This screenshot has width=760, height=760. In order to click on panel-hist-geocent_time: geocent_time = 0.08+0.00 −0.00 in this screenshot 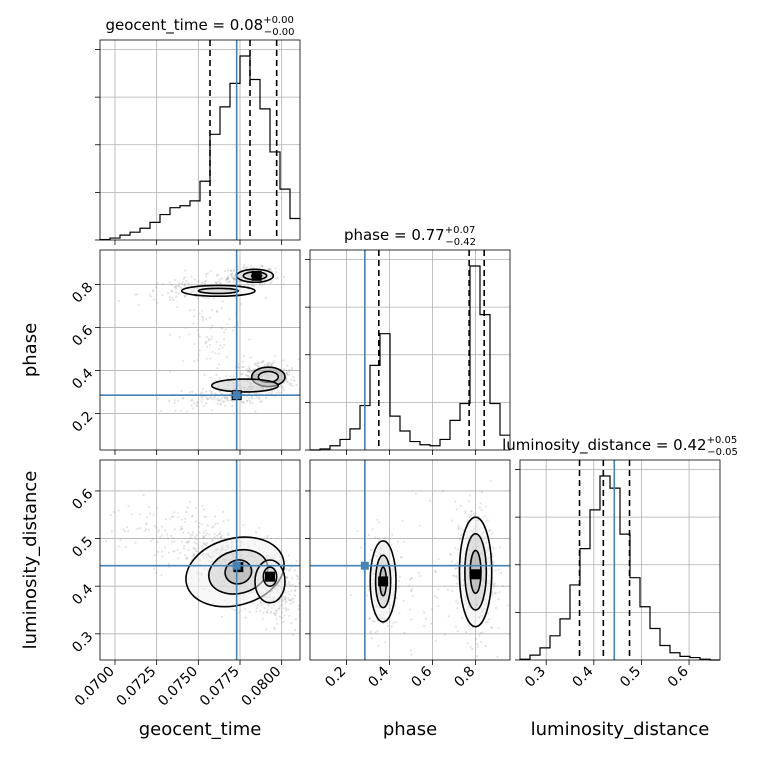, I will do `click(198, 130)`.